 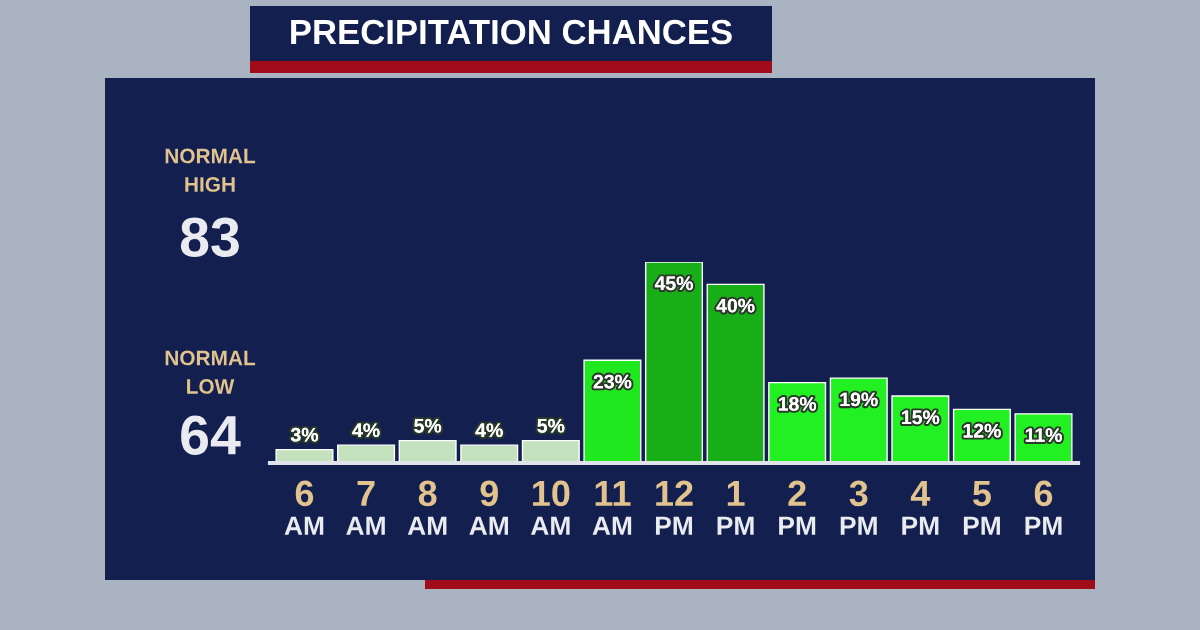 I want to click on data-label: 3%, so click(x=304, y=434).